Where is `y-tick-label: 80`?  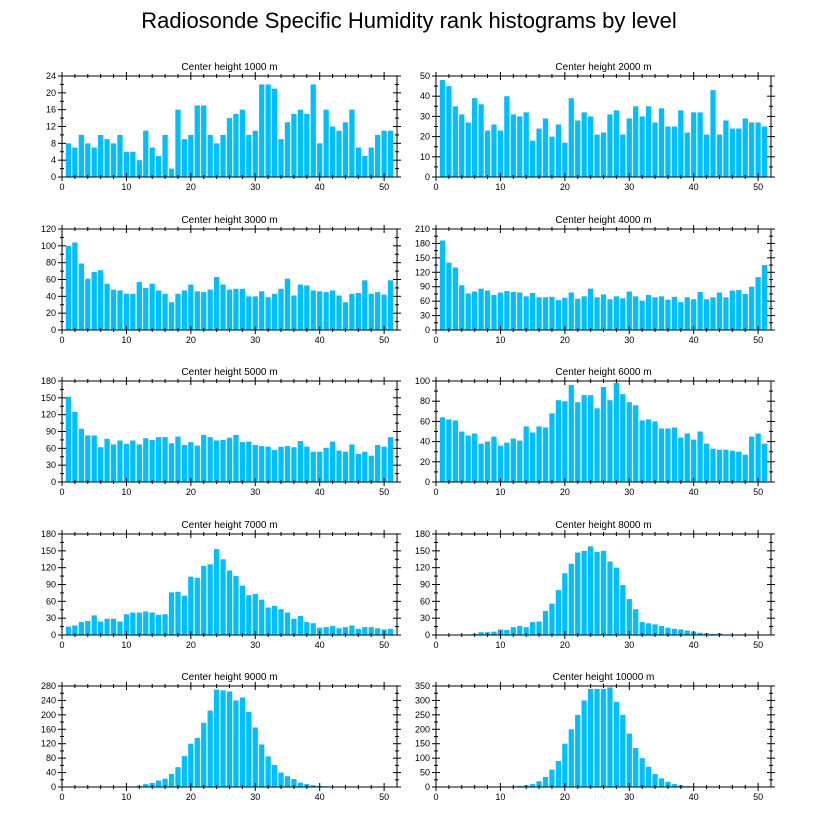 y-tick-label: 80 is located at coordinates (51, 263).